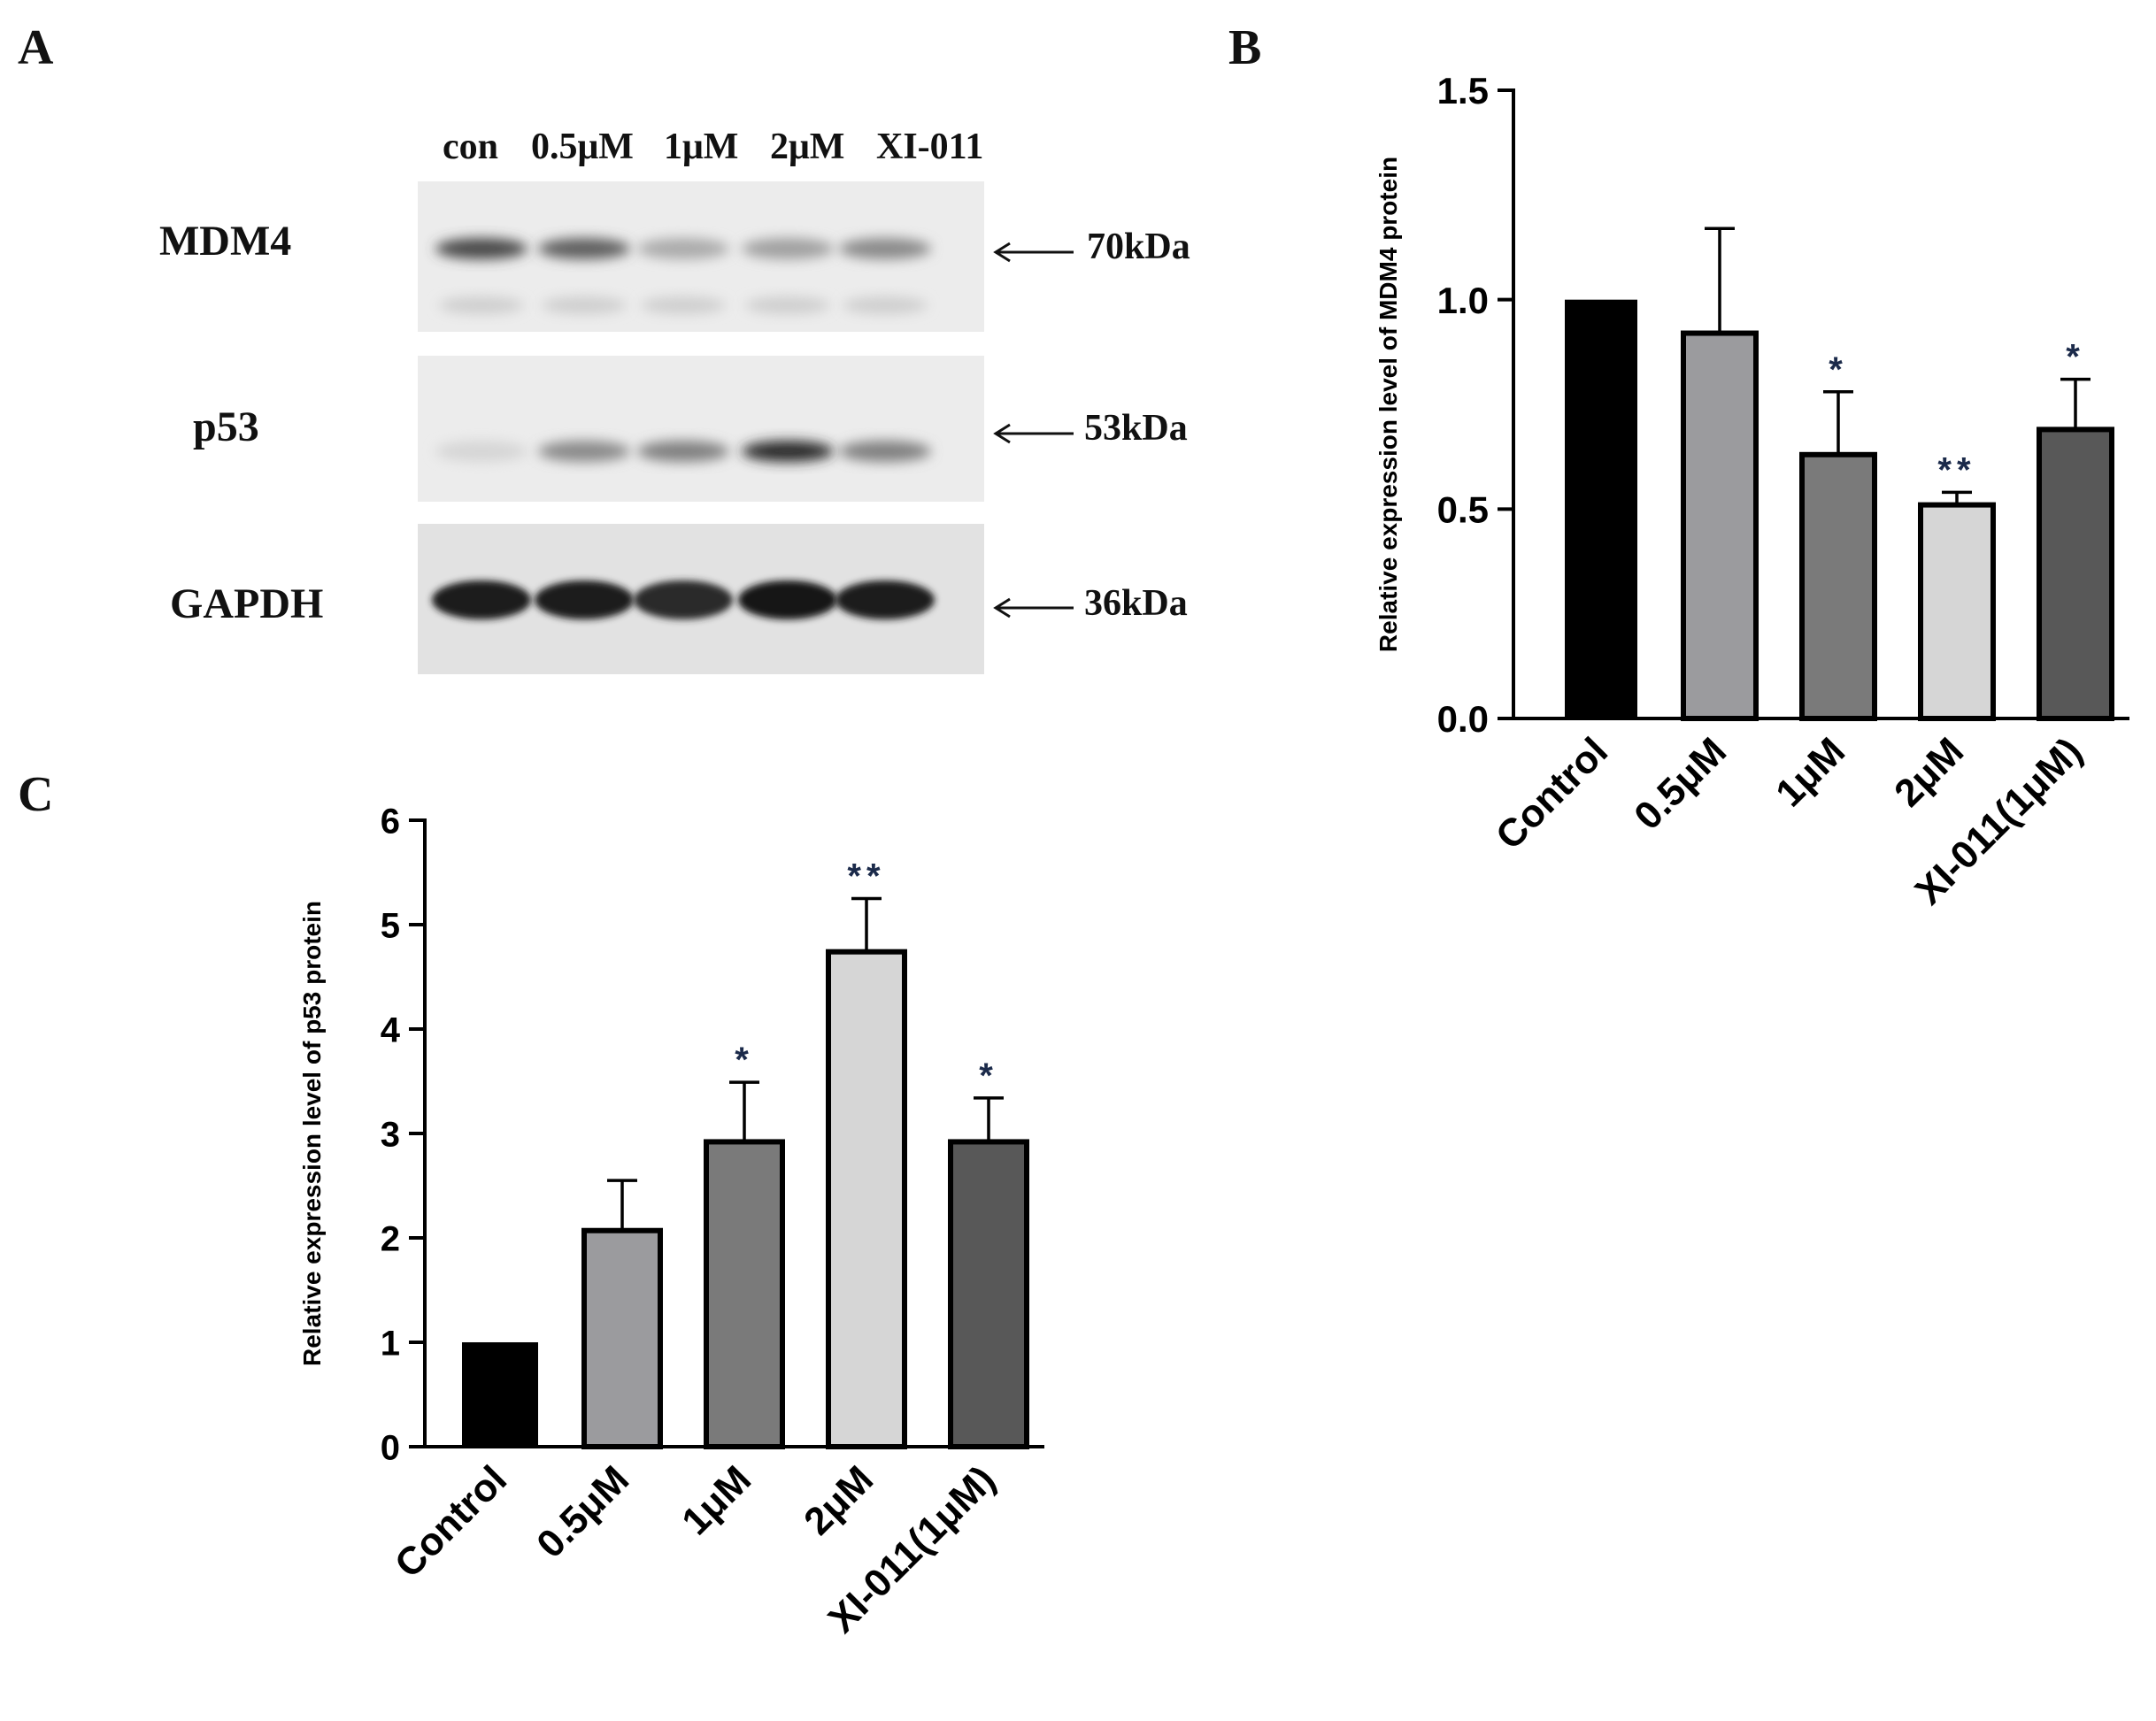 The image size is (2156, 1721). Describe the element at coordinates (1245, 47) in the screenshot. I see `panel-label-b: B` at that location.